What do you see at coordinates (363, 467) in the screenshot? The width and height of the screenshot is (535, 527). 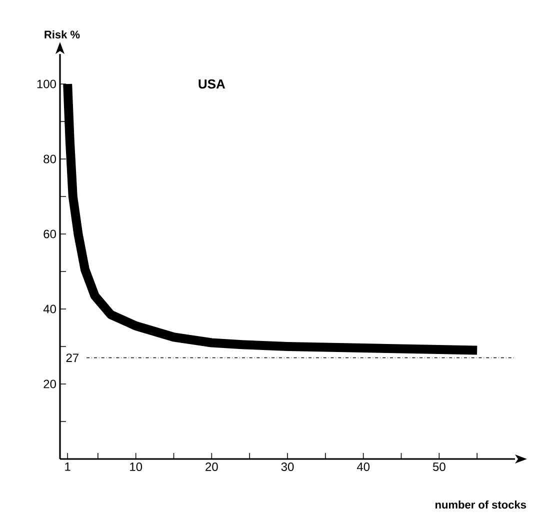 I see `x-tick-label: 40` at bounding box center [363, 467].